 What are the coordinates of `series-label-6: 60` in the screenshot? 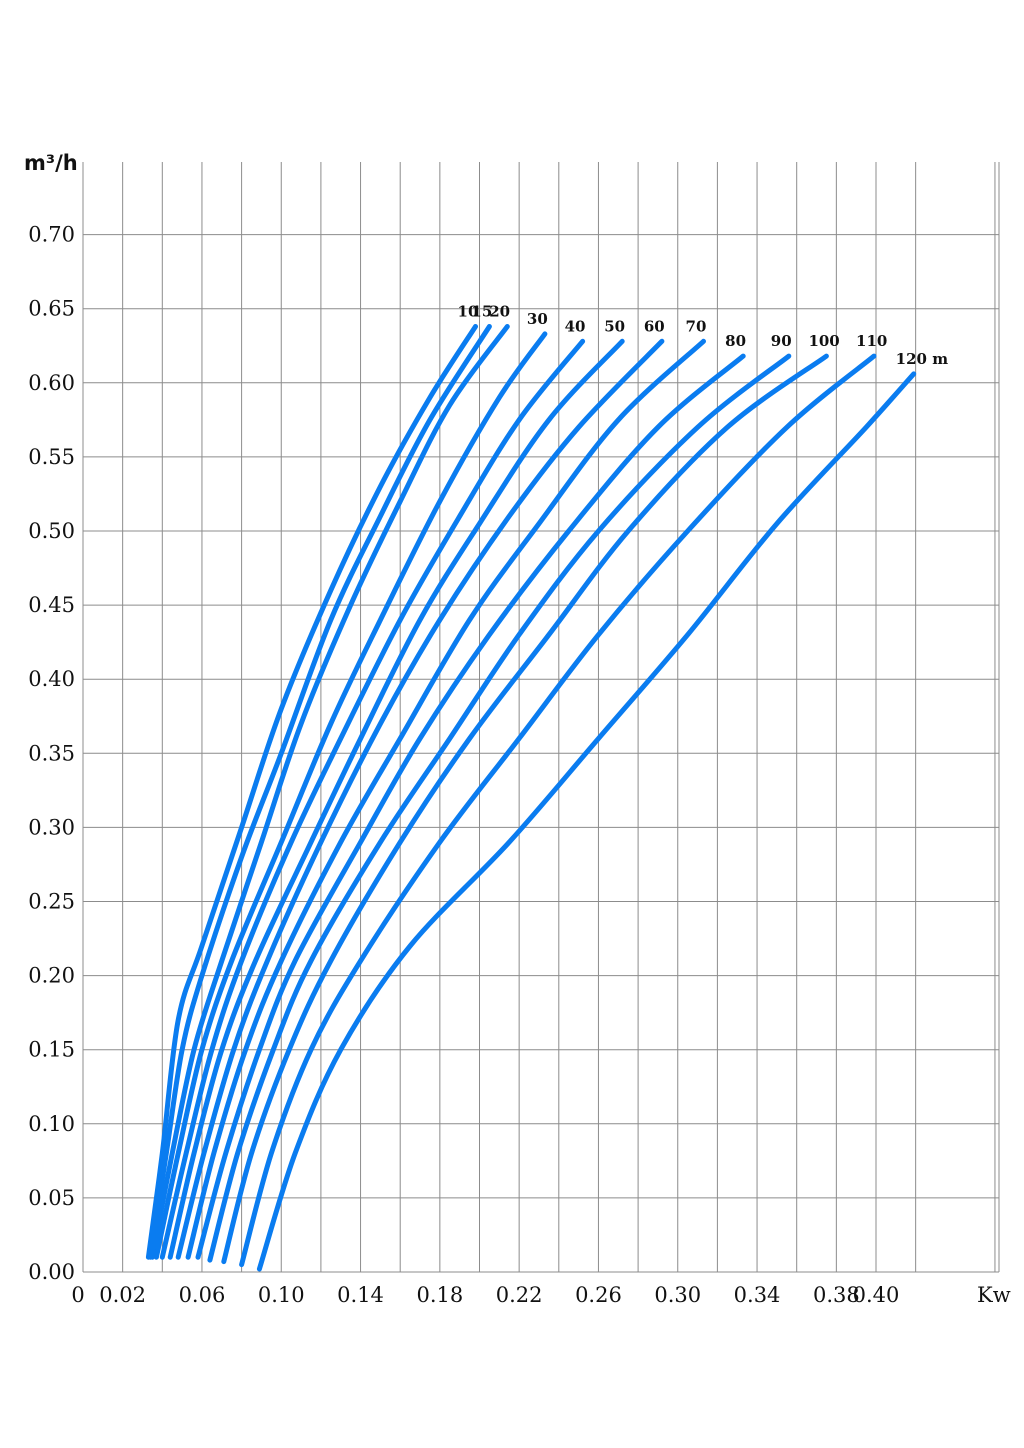 It's located at (654, 326).